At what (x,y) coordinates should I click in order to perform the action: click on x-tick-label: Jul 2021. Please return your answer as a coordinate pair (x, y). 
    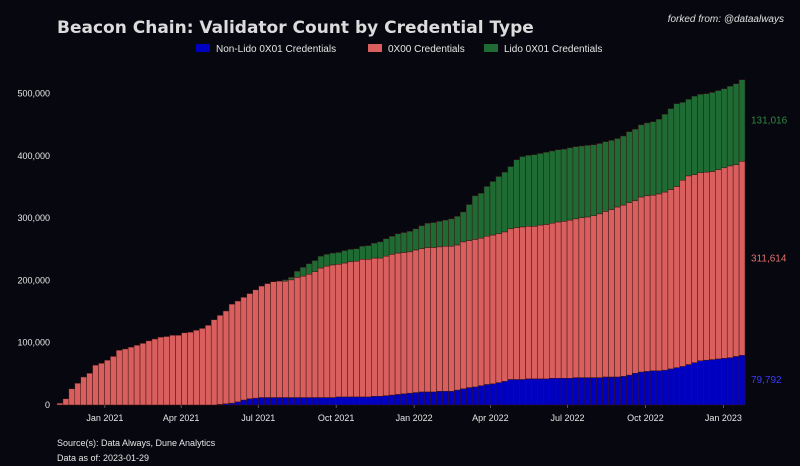
    Looking at the image, I should click on (258, 418).